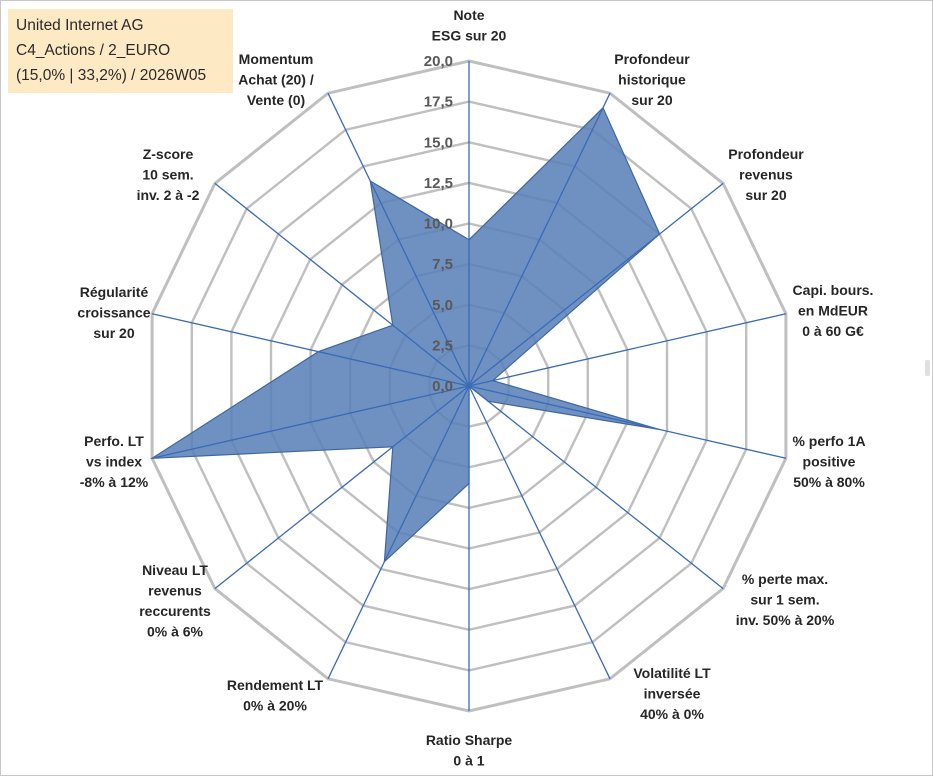 Image resolution: width=933 pixels, height=776 pixels. What do you see at coordinates (276, 100) in the screenshot?
I see `axis-label-line: Vente (0)` at bounding box center [276, 100].